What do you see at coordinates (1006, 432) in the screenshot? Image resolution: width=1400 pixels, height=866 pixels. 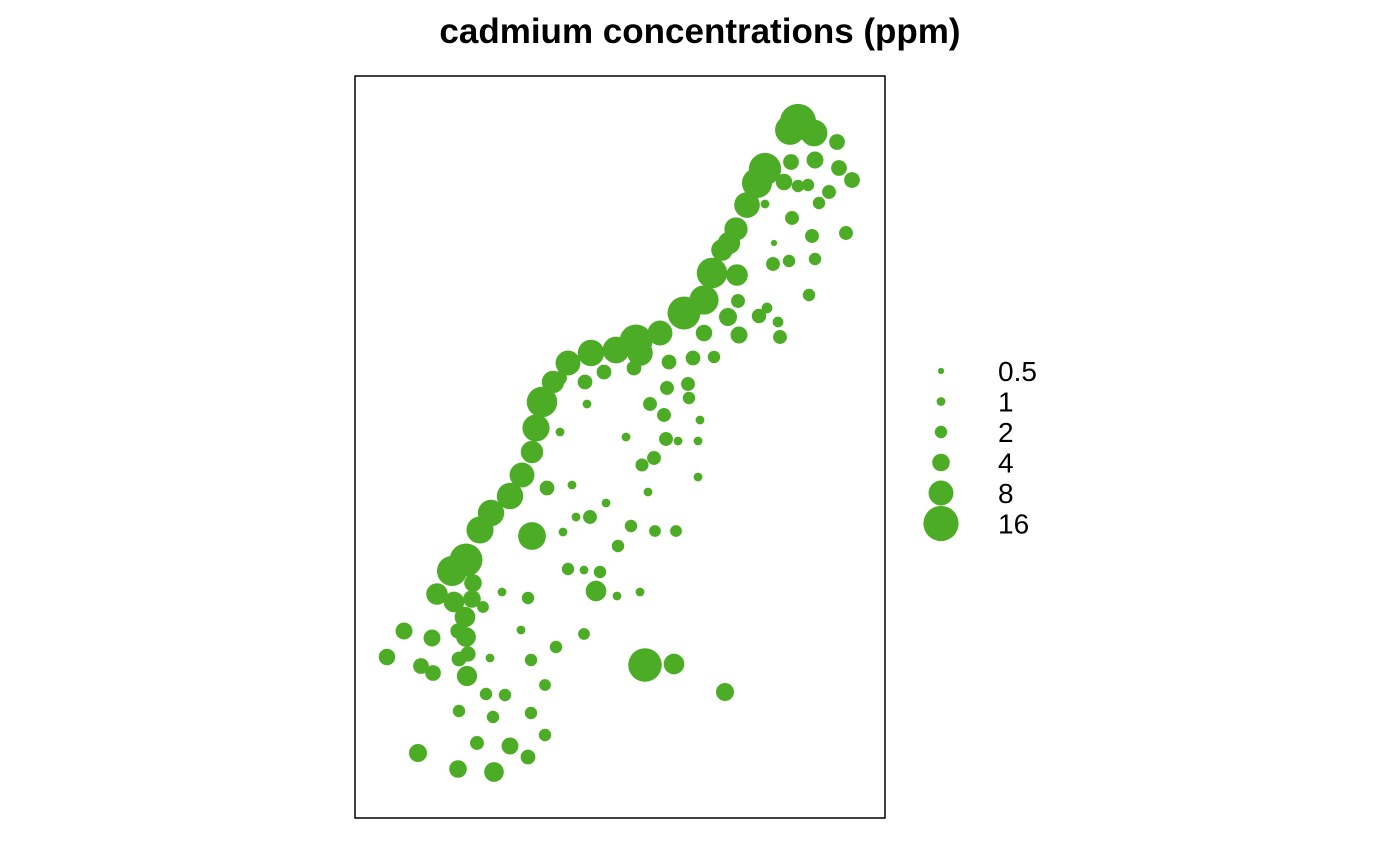 I see `legend-label: 2` at bounding box center [1006, 432].